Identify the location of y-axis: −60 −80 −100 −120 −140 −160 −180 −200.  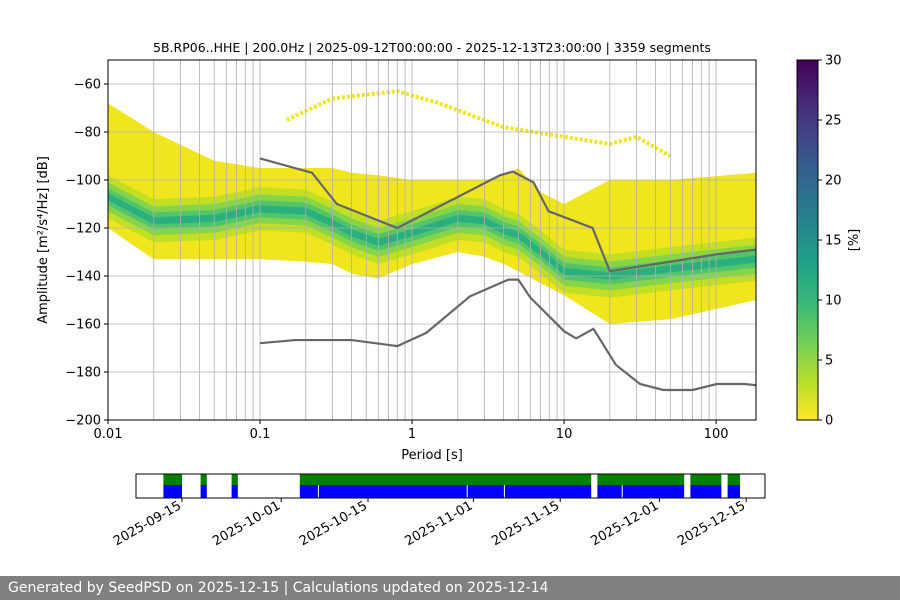
(86, 253).